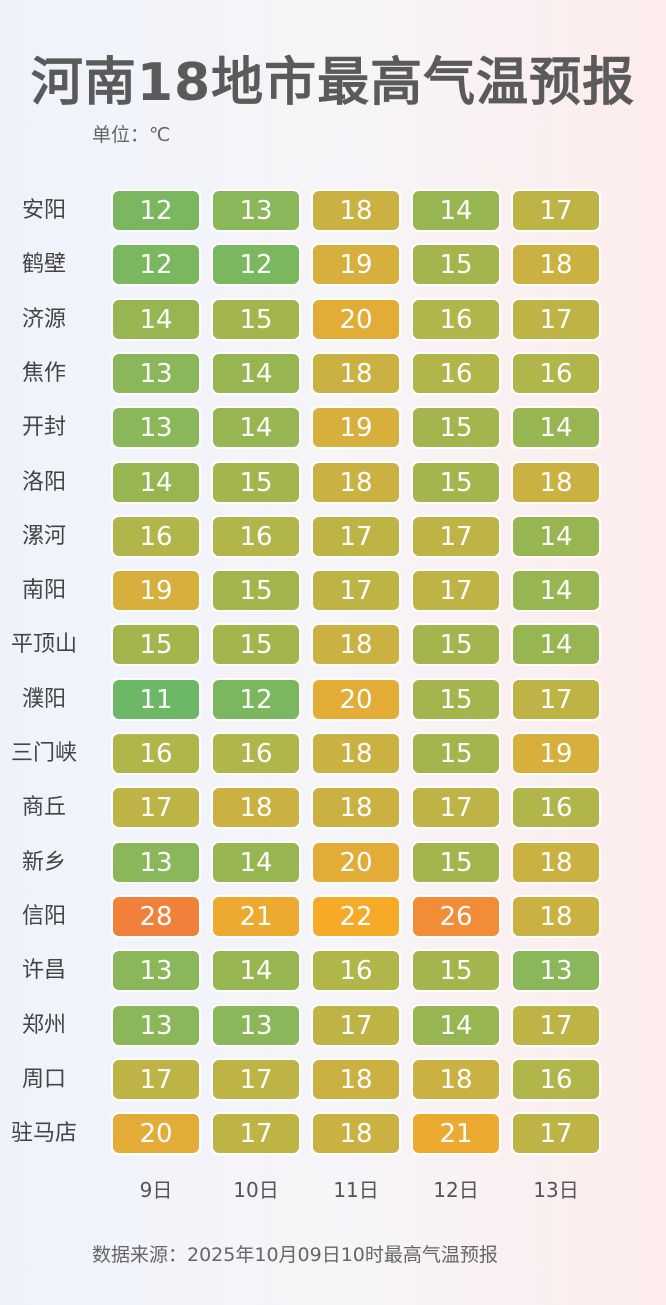 The width and height of the screenshot is (666, 1305). I want to click on city-label: 南阳, so click(43, 591).